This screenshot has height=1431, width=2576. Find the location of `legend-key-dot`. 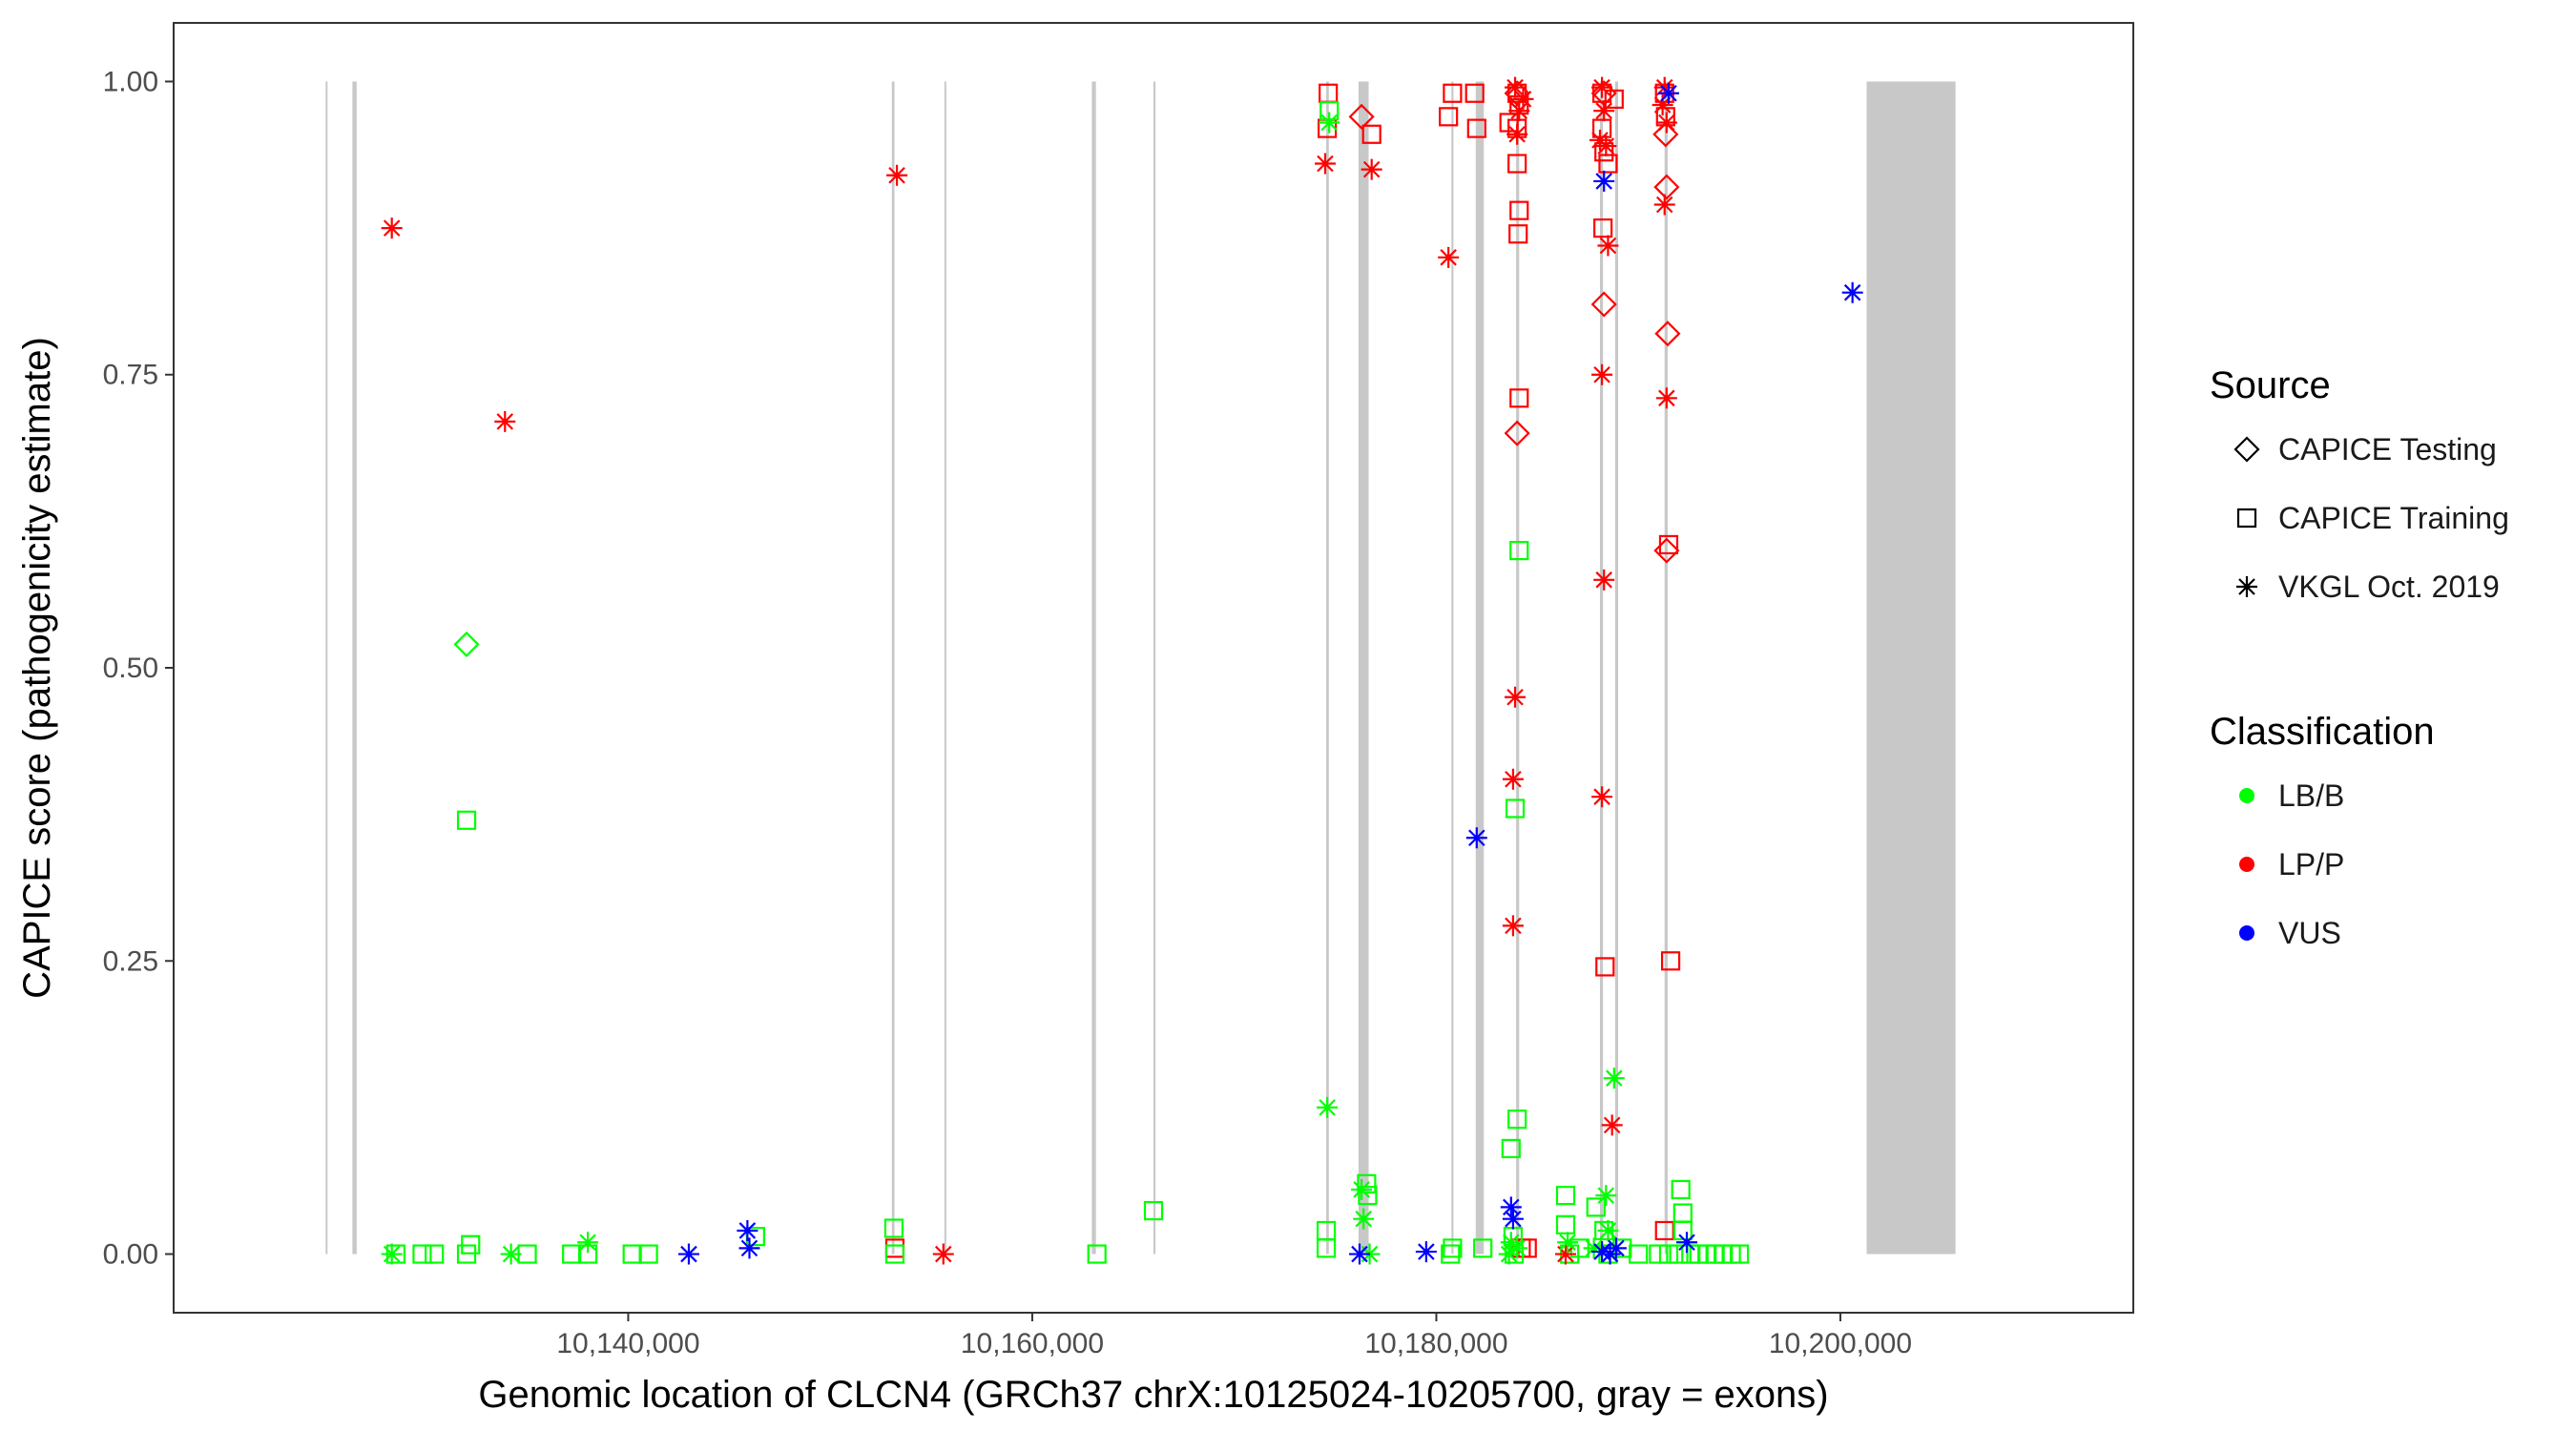

legend-key-dot is located at coordinates (2246, 933).